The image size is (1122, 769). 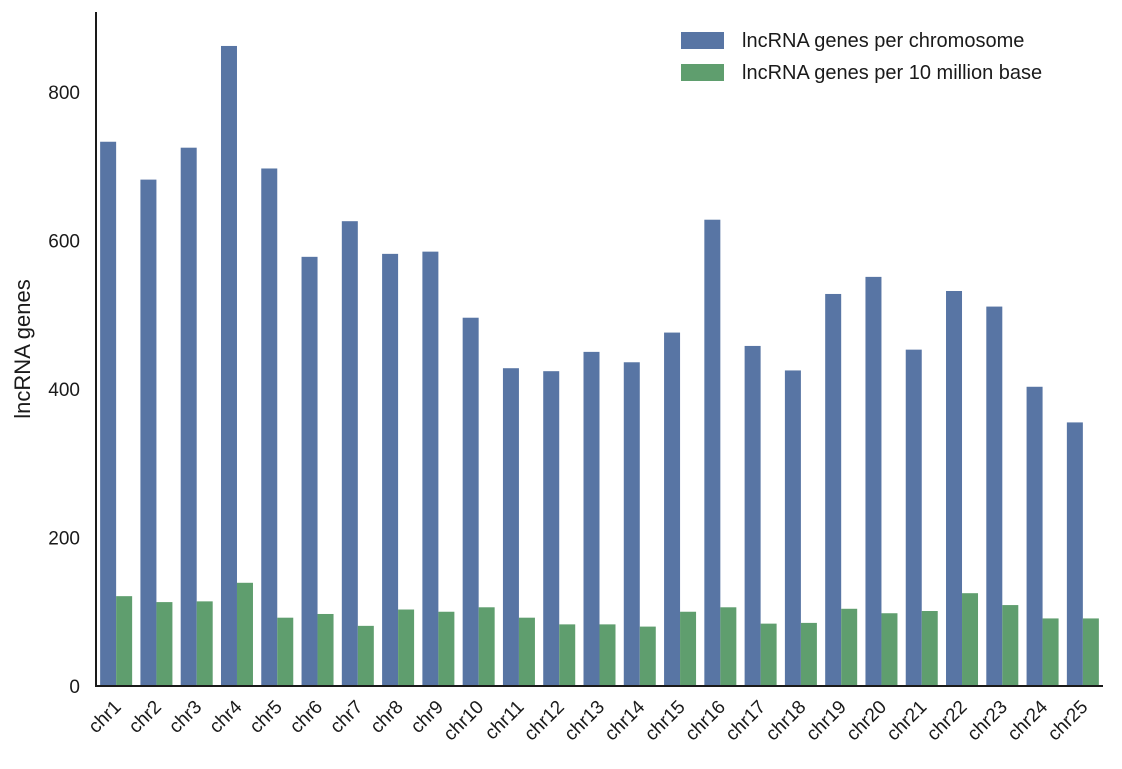 I want to click on y-tick-label: 200, so click(x=64, y=539).